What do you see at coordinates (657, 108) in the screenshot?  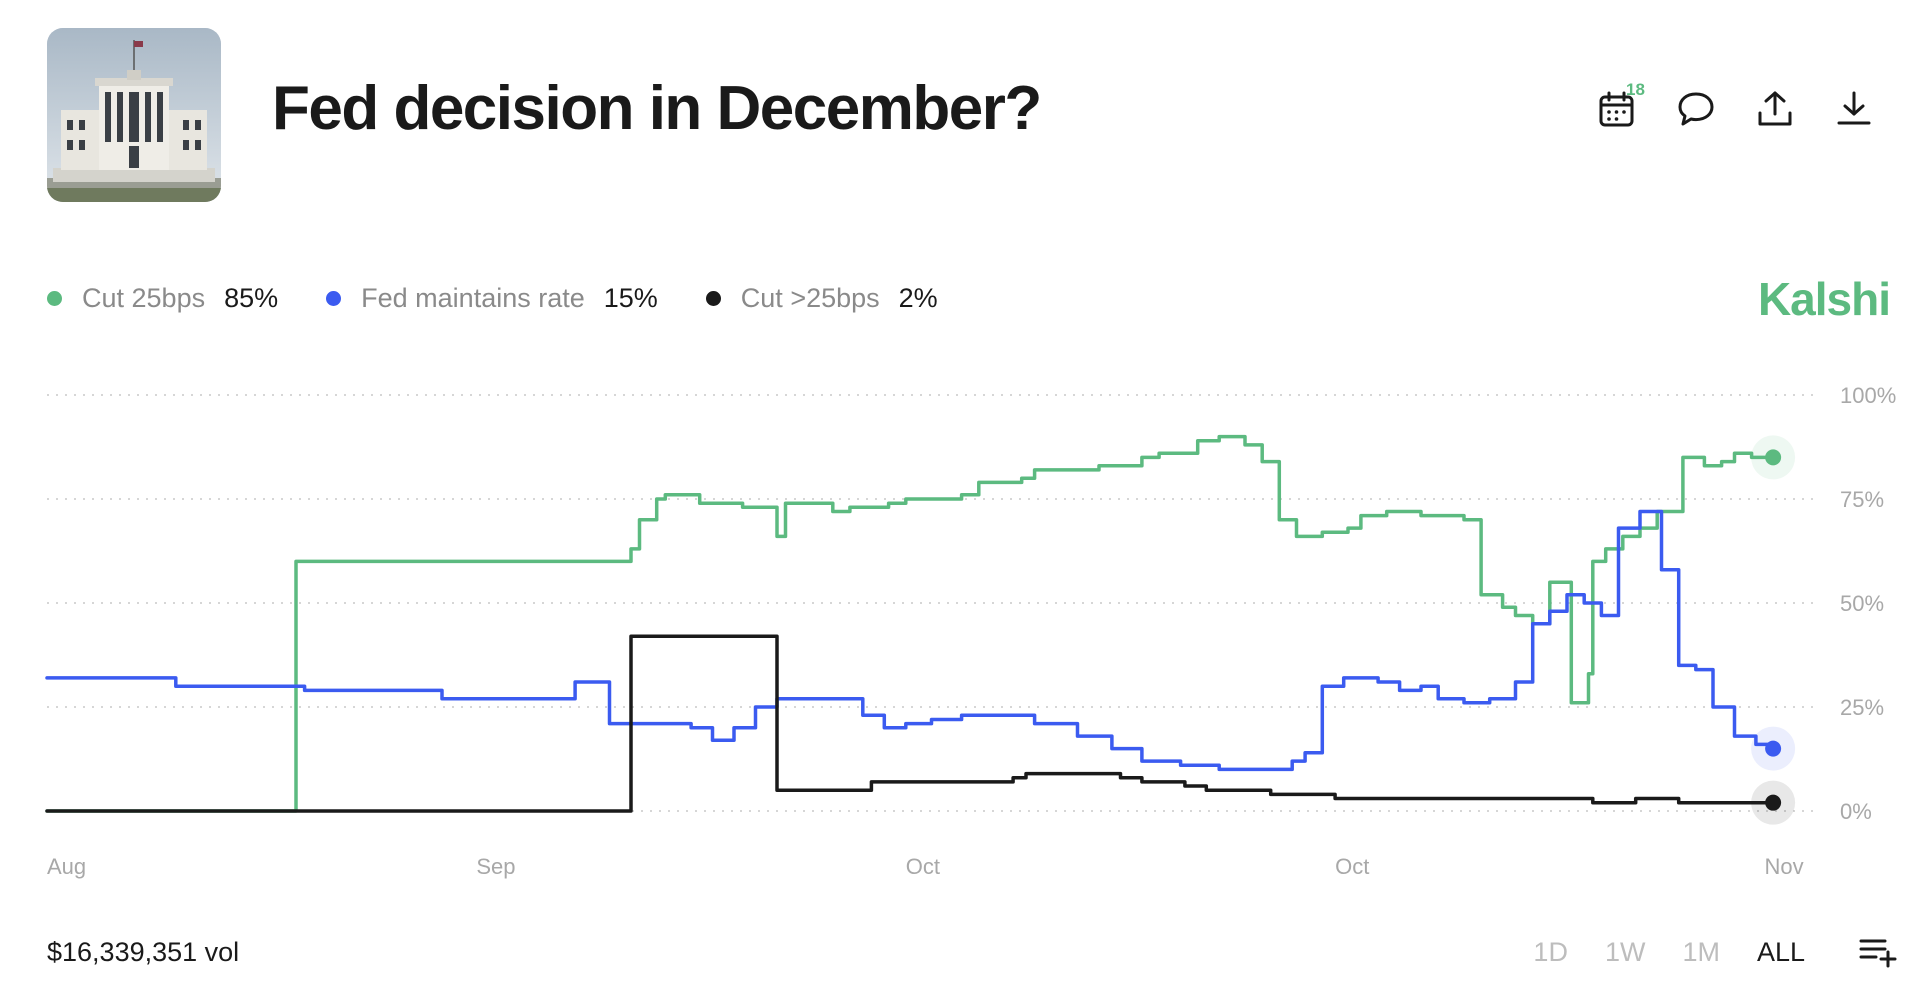 I see `page-title: Fed decision in December?` at bounding box center [657, 108].